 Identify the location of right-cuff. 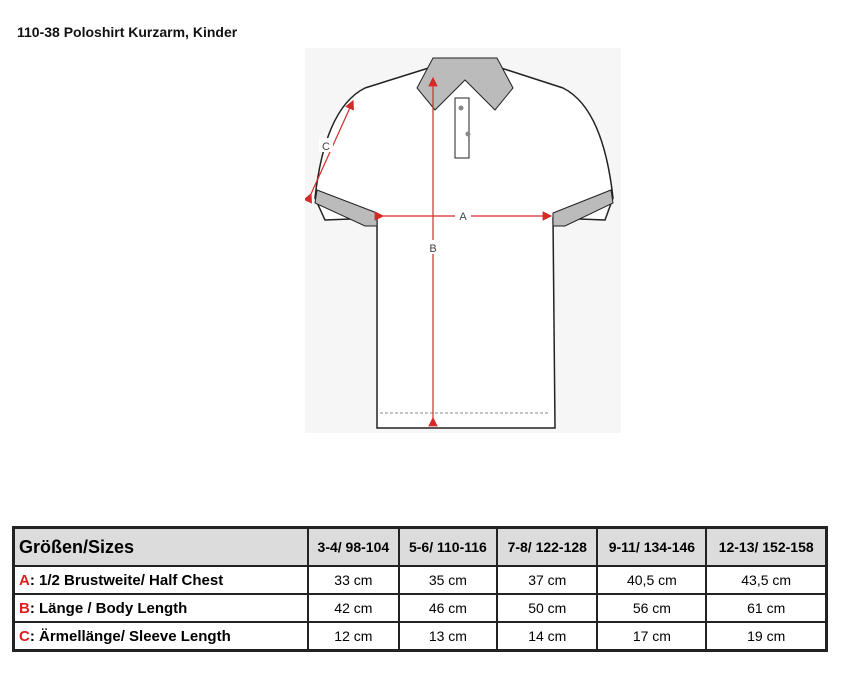
(583, 208).